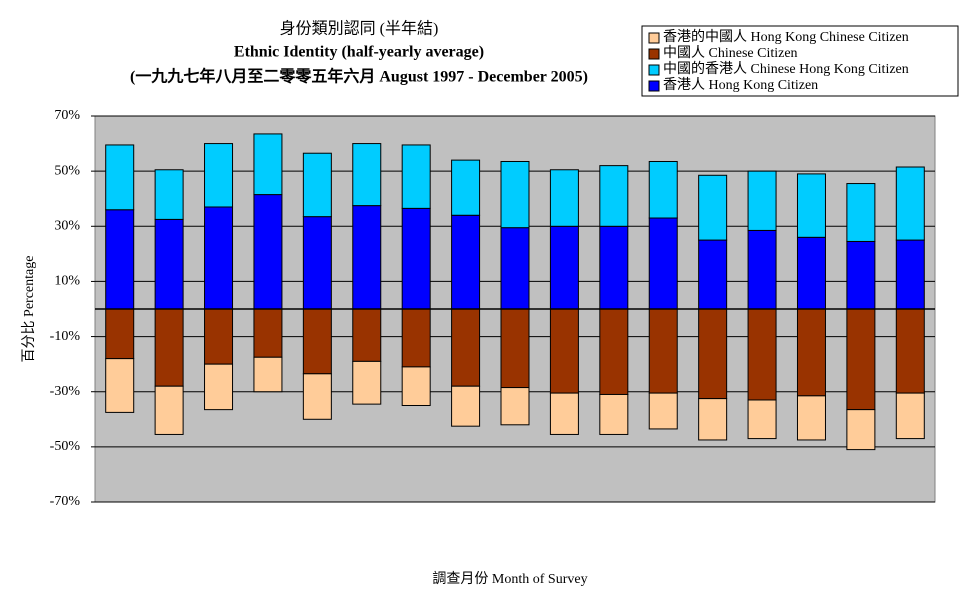  Describe the element at coordinates (67, 115) in the screenshot. I see `y-tick-label: 70%` at that location.